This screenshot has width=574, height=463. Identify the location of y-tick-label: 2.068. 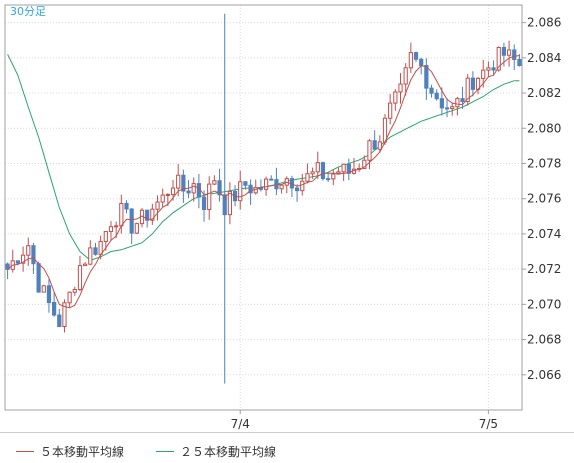
(544, 340).